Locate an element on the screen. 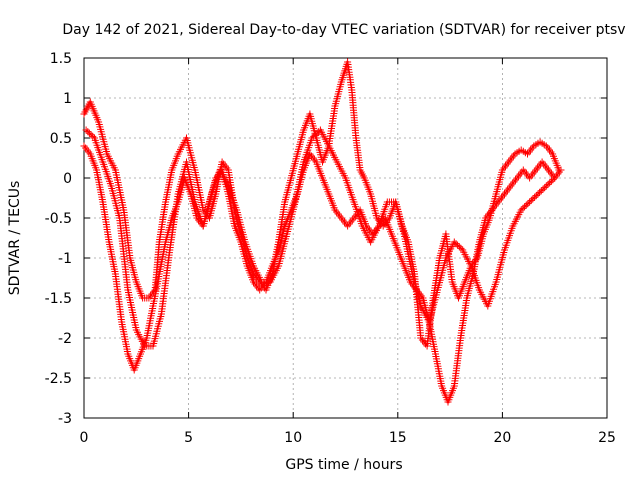 This screenshot has height=480, width=640. y-tick-label: 1.5 is located at coordinates (61, 59).